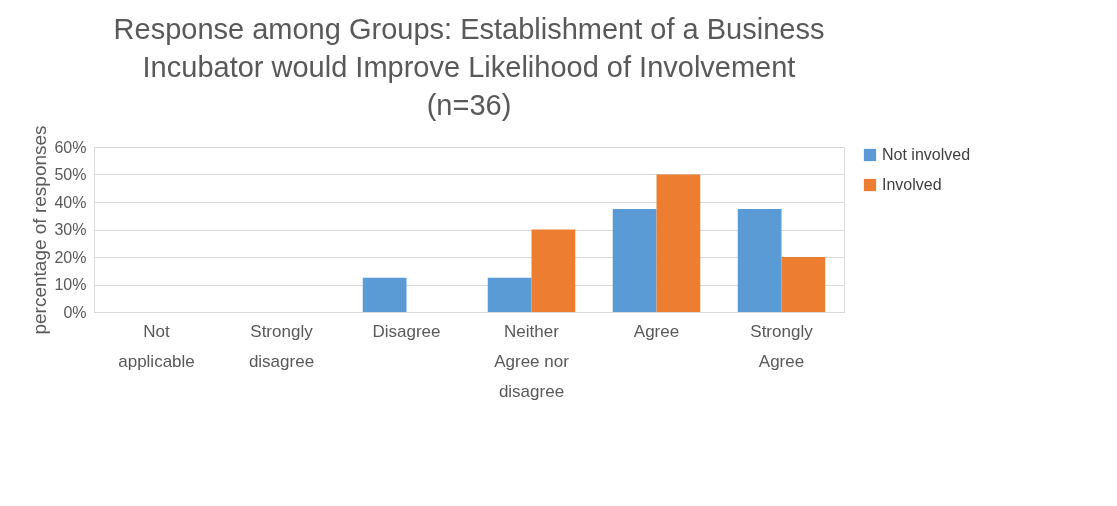 The width and height of the screenshot is (1117, 506). Describe the element at coordinates (782, 346) in the screenshot. I see `x-tick-label: Strongly Agree` at that location.